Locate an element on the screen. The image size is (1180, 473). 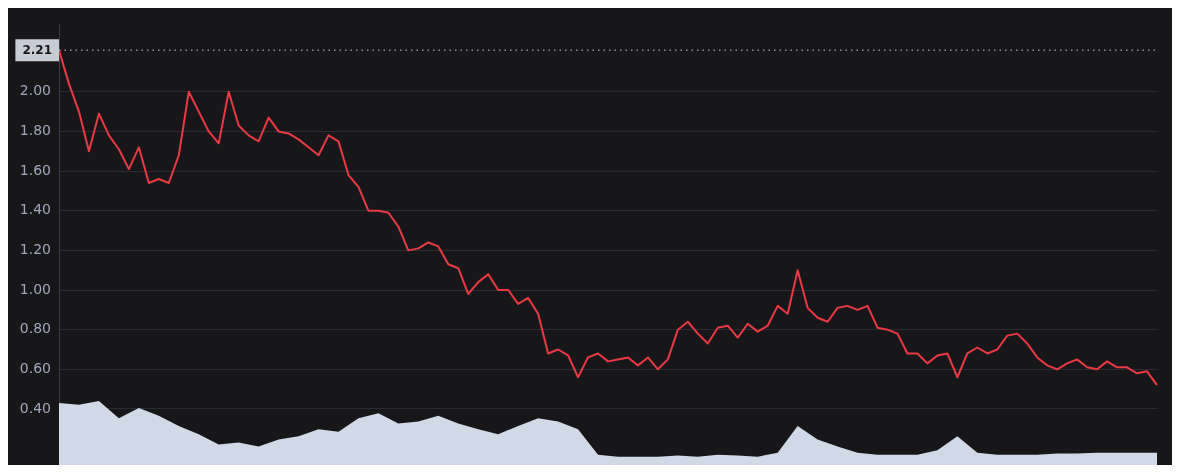
y-tick-label: 1.00 is located at coordinates (35, 288).